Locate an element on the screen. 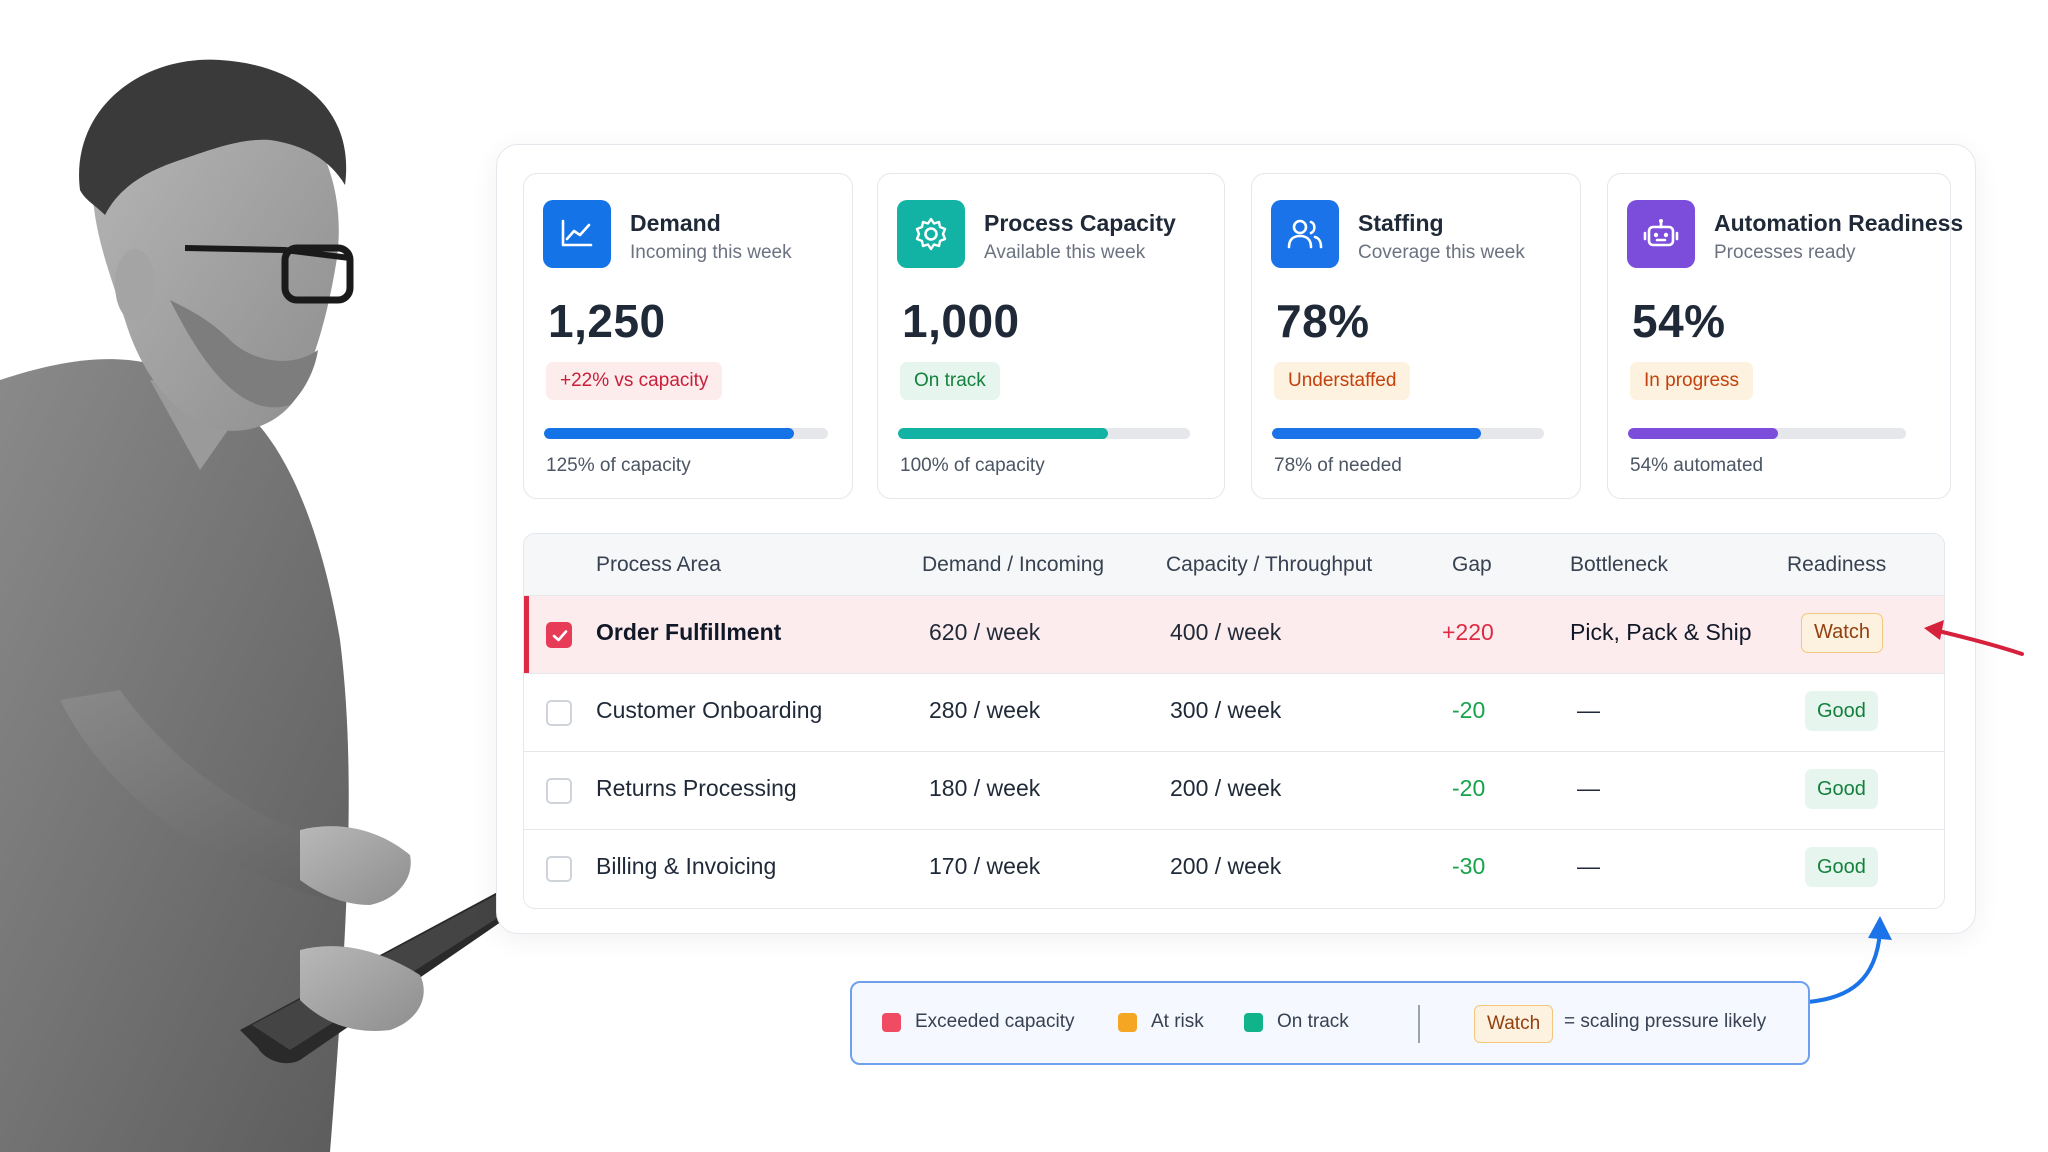  card-subtitle: Incoming this week is located at coordinates (711, 252).